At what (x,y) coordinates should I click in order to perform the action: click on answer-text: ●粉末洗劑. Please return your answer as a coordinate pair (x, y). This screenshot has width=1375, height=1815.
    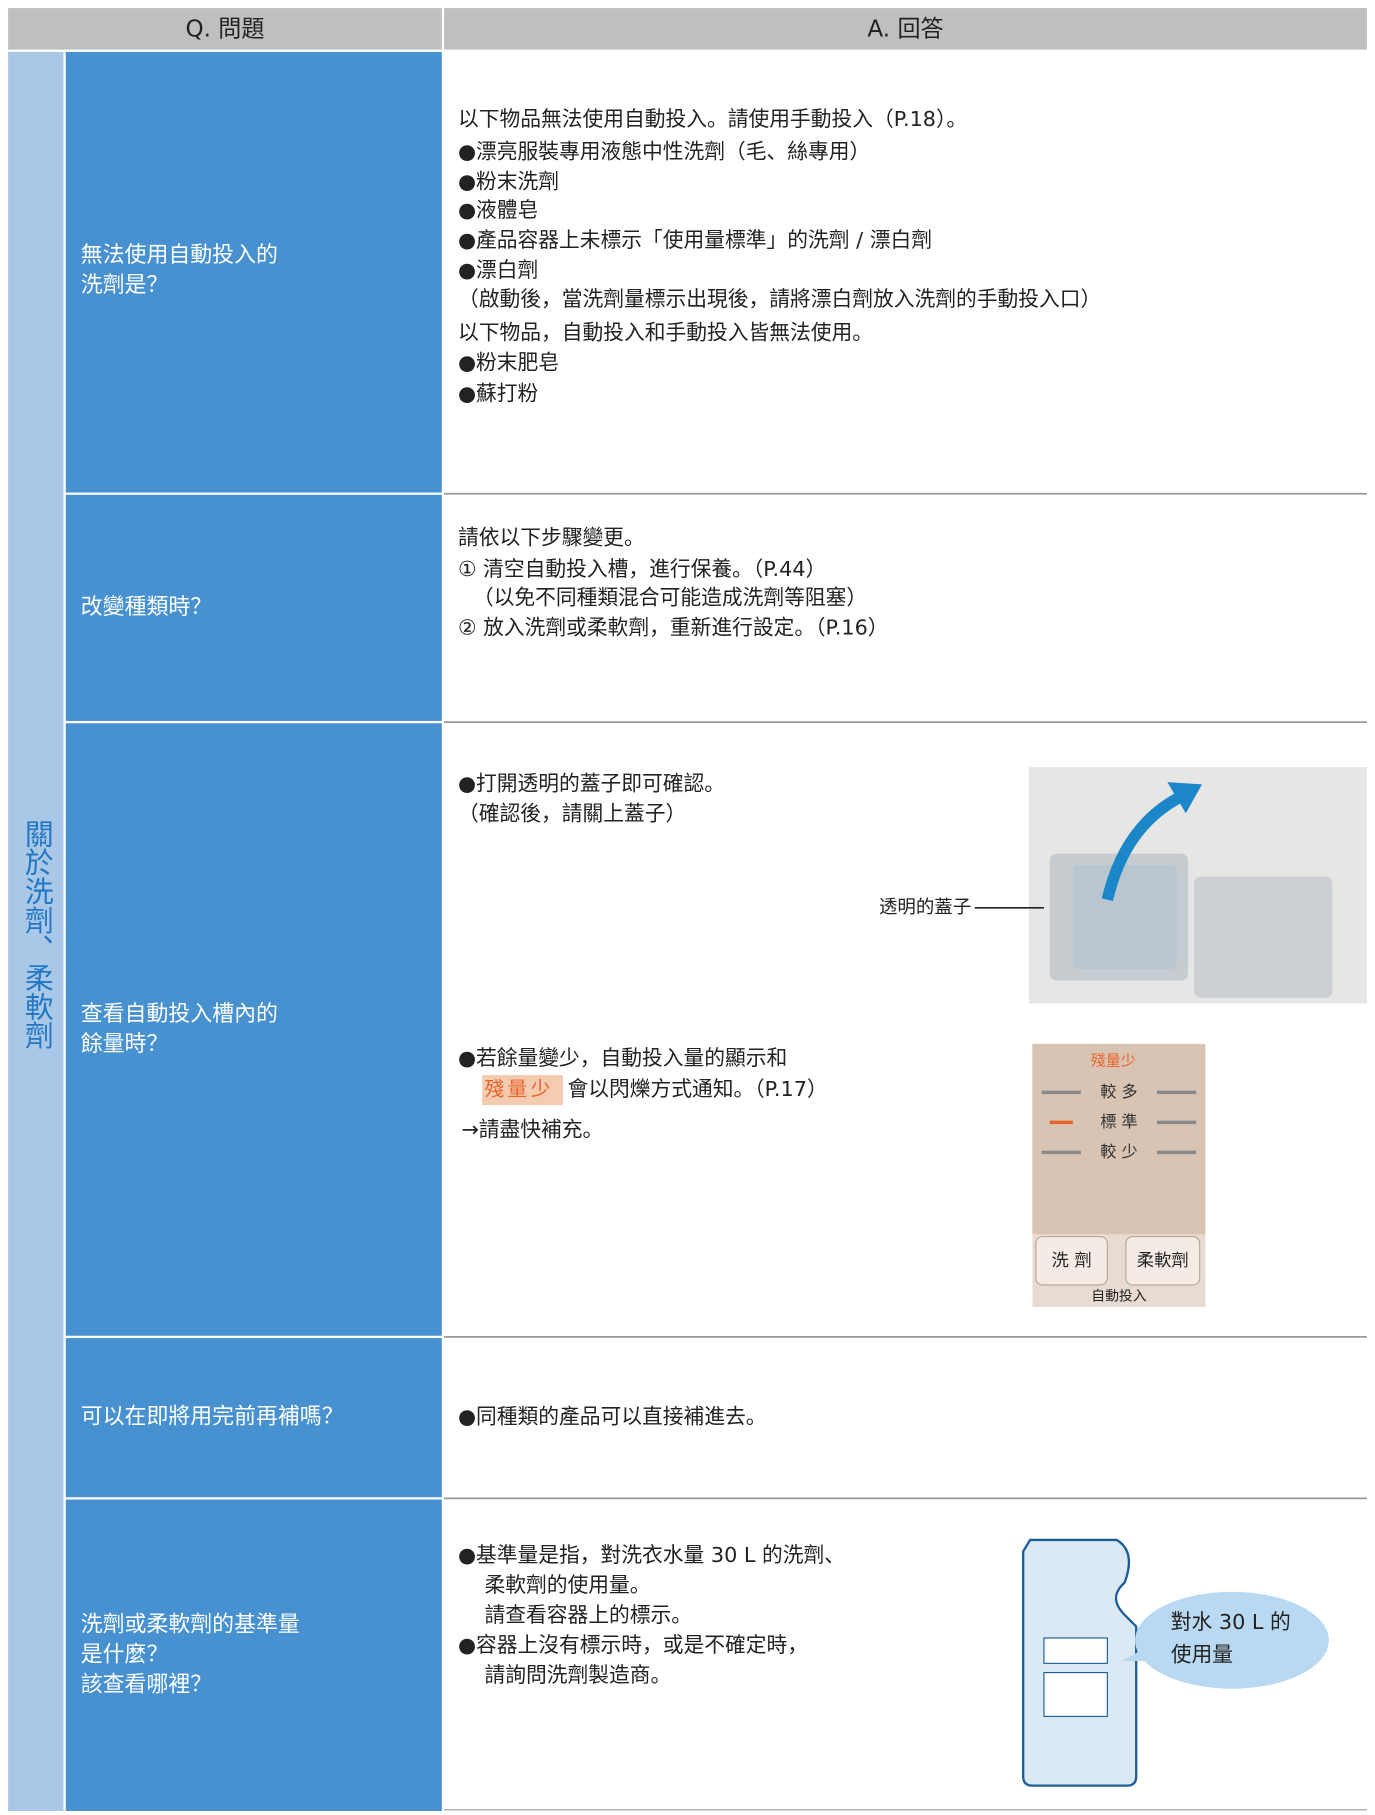
    Looking at the image, I should click on (508, 181).